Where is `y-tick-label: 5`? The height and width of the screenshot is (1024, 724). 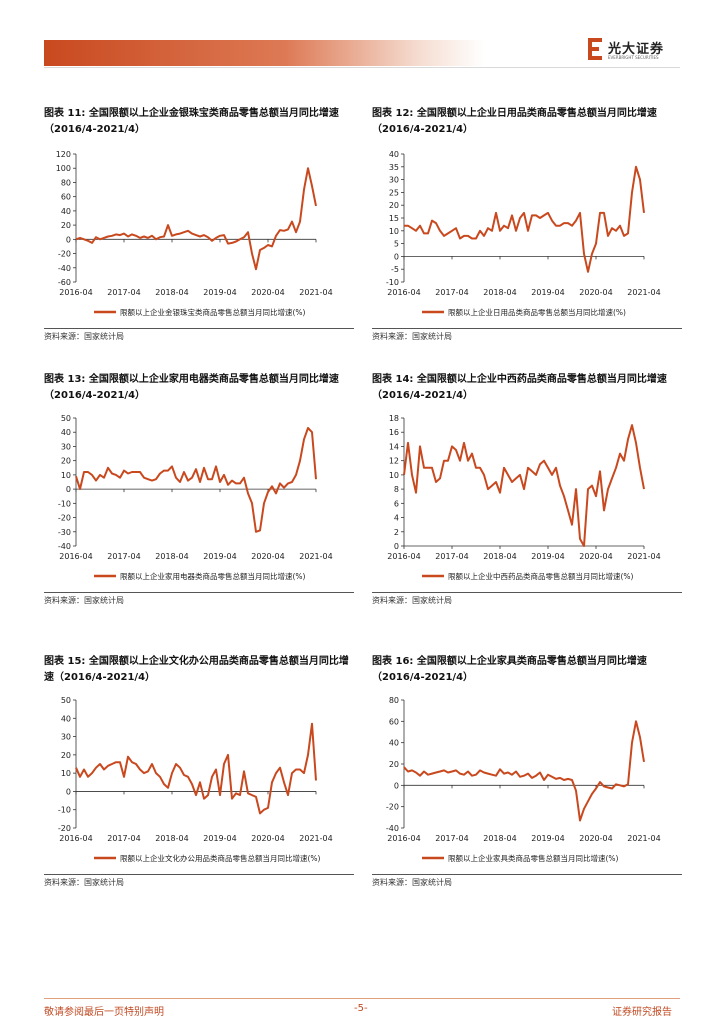 y-tick-label: 5 is located at coordinates (396, 244).